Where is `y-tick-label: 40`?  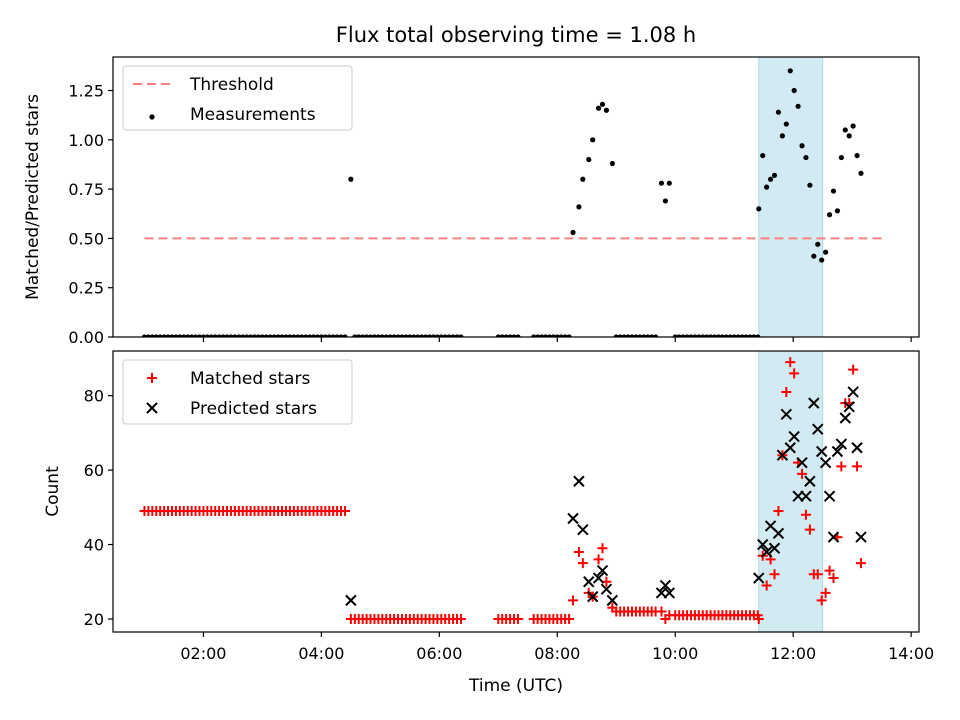 y-tick-label: 40 is located at coordinates (94, 545).